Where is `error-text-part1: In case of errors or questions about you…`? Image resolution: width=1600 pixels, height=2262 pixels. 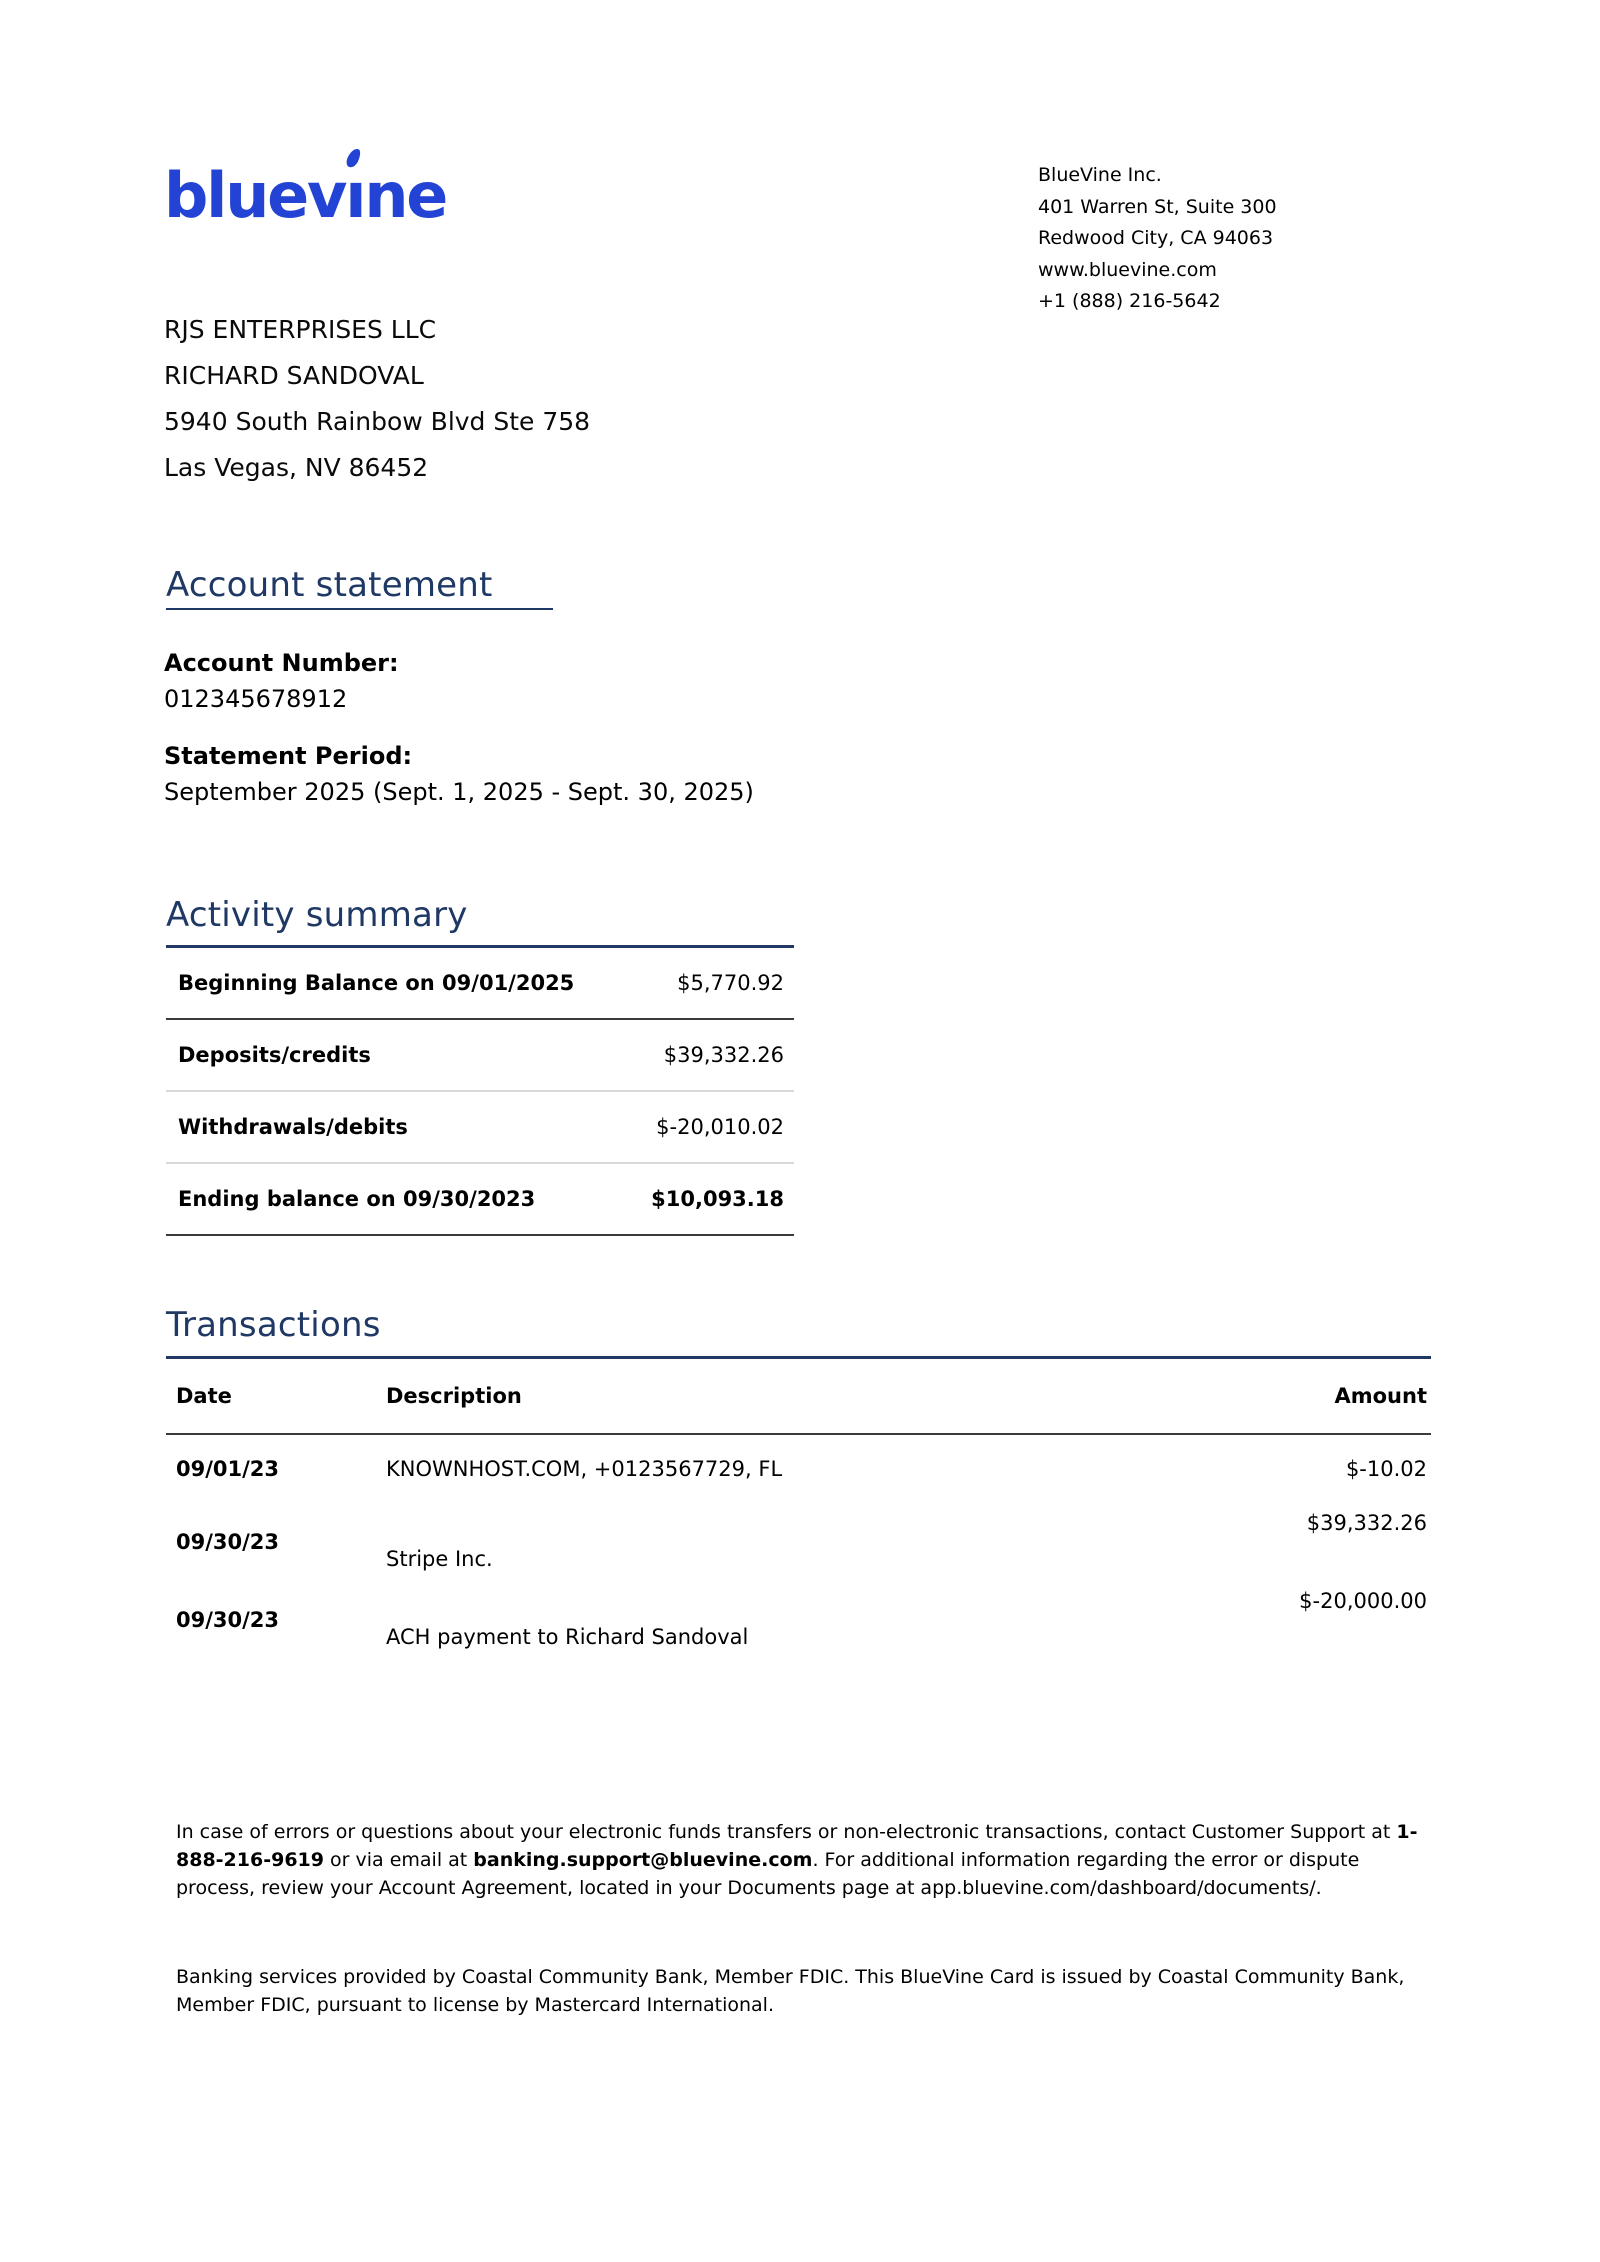
error-text-part1: In case of errors or questions about you… is located at coordinates (786, 1832).